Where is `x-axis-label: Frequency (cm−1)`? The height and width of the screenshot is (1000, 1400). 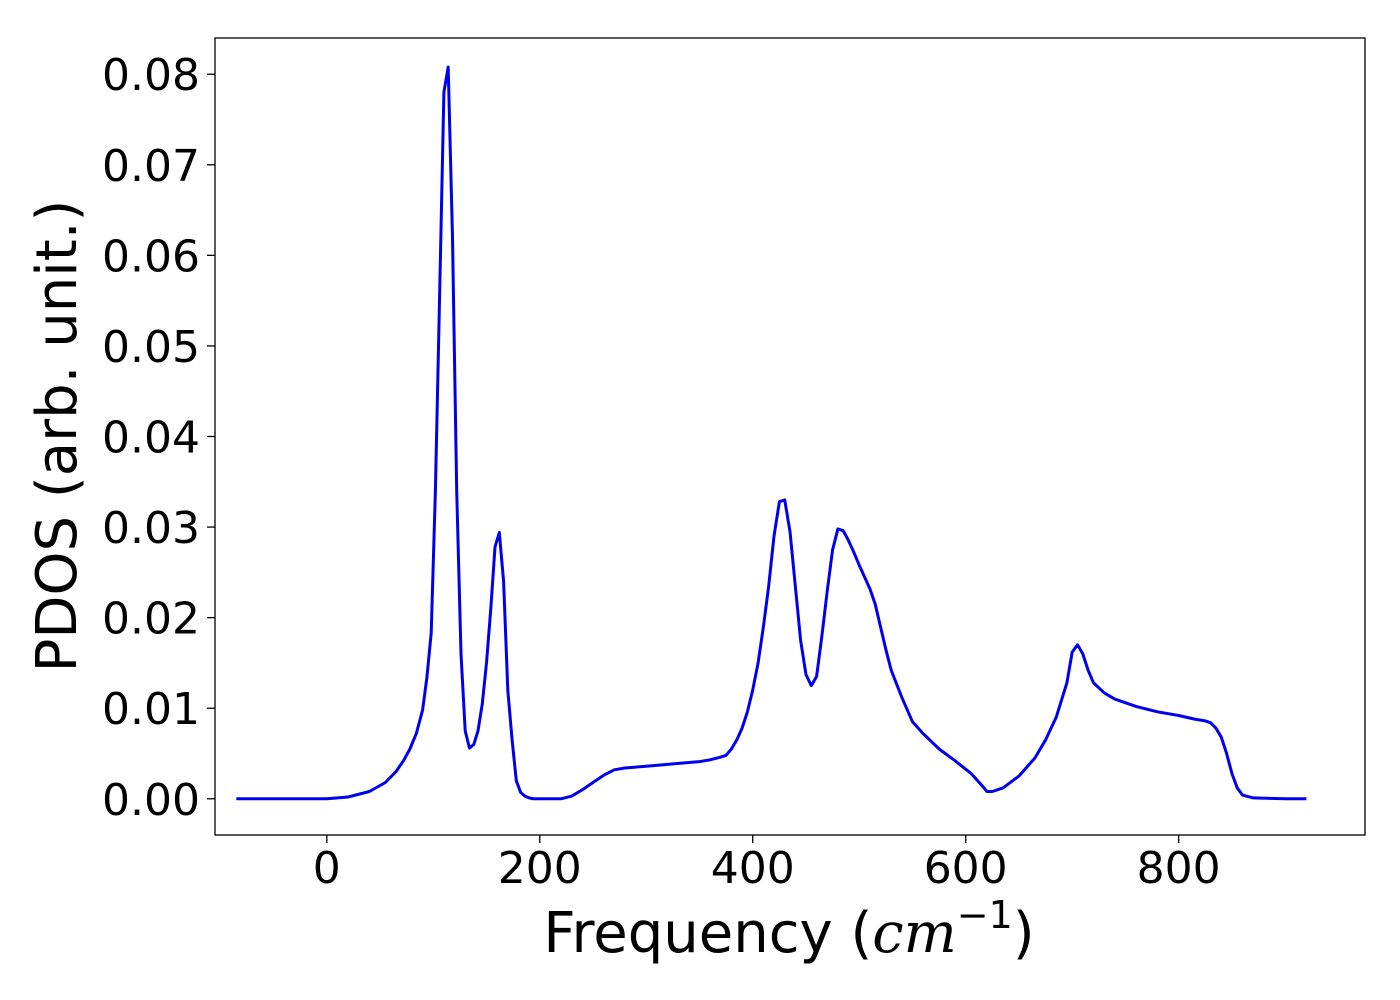
x-axis-label: Frequency (cm−1) is located at coordinates (788, 929).